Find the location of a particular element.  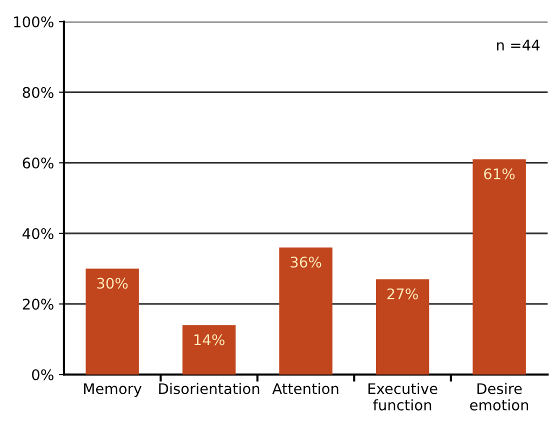

x-tick-label: Executive function is located at coordinates (403, 396).